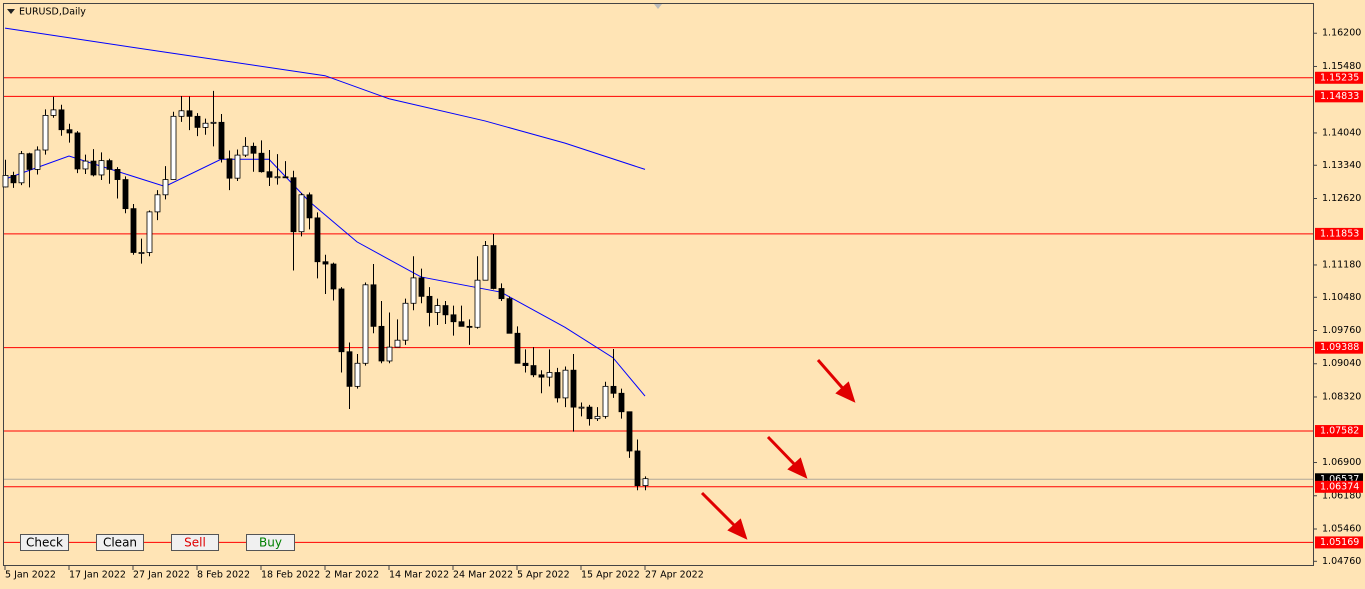  I want to click on button-label: Clean, so click(120, 543).